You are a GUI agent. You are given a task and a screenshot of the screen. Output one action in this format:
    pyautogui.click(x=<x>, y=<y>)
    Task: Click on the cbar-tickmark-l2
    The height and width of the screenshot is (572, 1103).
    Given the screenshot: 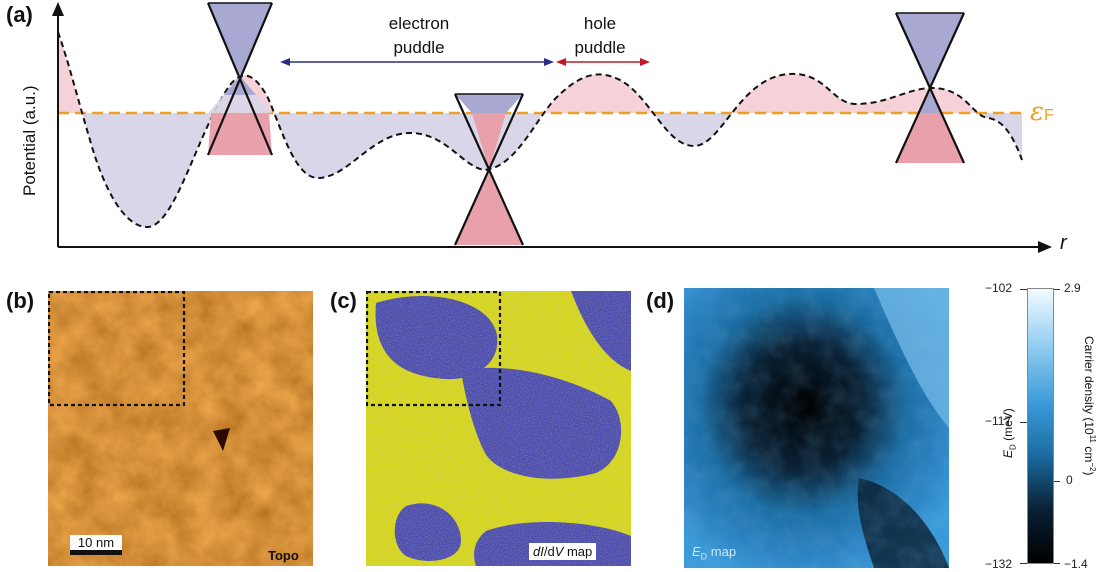 What is the action you would take?
    pyautogui.click(x=1023, y=422)
    